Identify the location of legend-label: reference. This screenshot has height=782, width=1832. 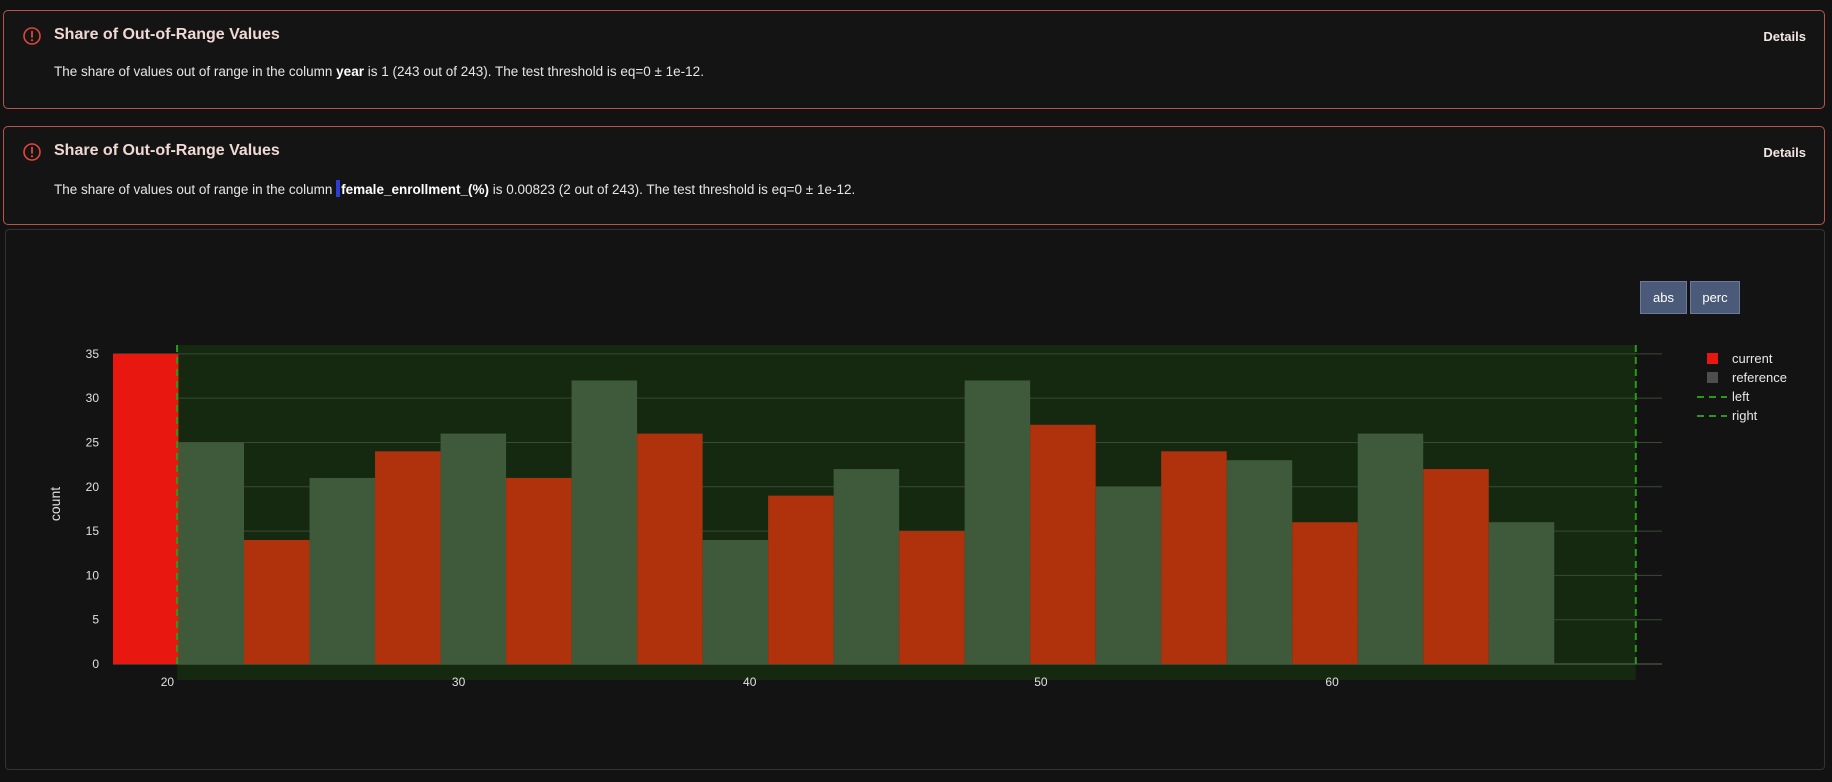
(1759, 377).